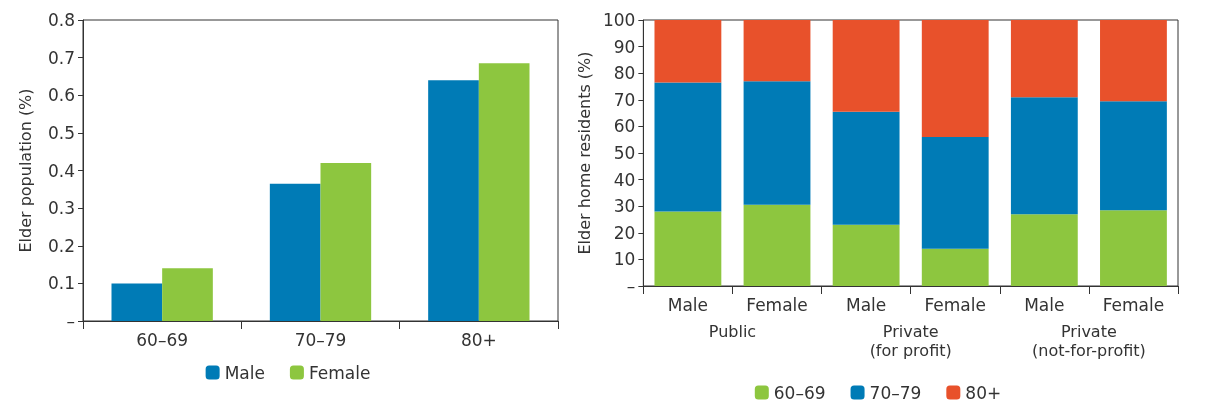  I want to click on x-tick-label: 60–69, so click(162, 339).